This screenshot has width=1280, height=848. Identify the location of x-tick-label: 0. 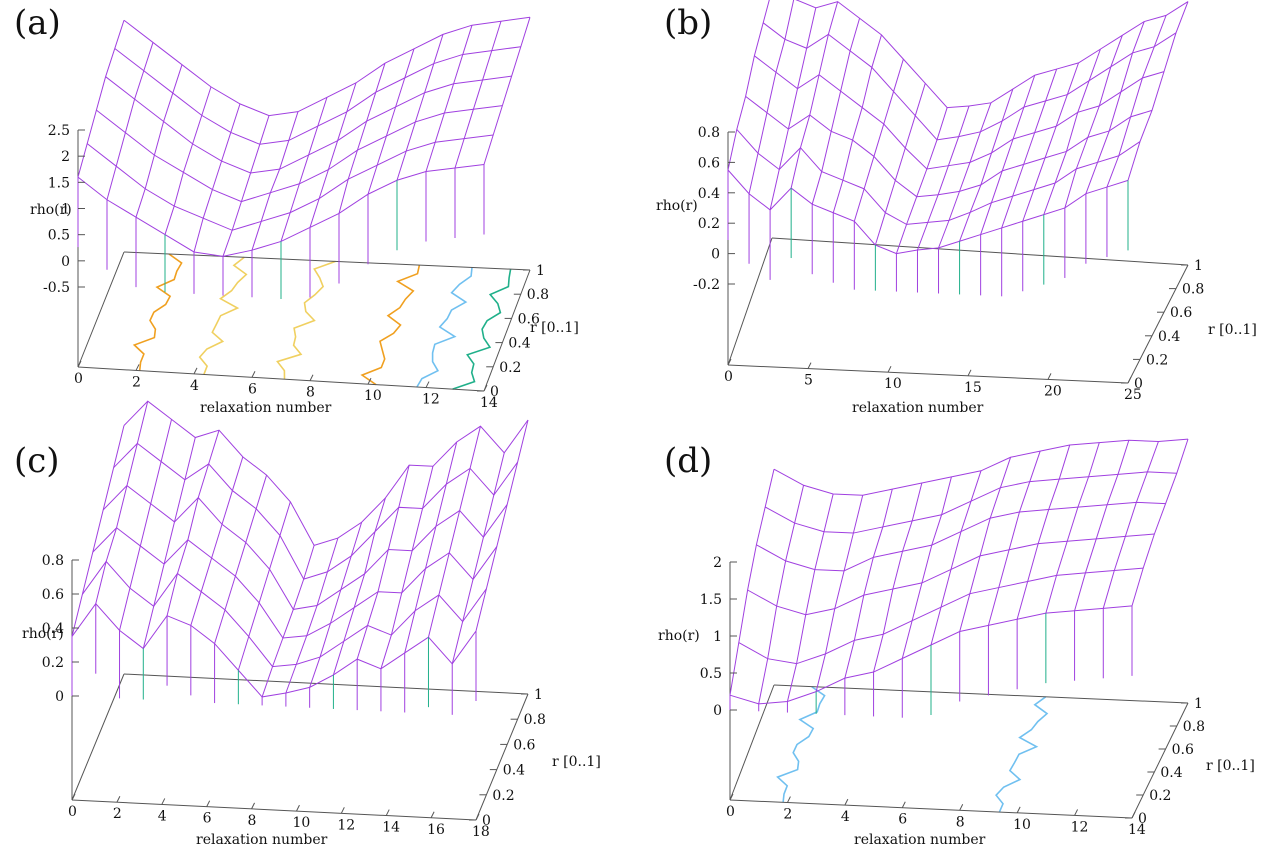
(78, 379).